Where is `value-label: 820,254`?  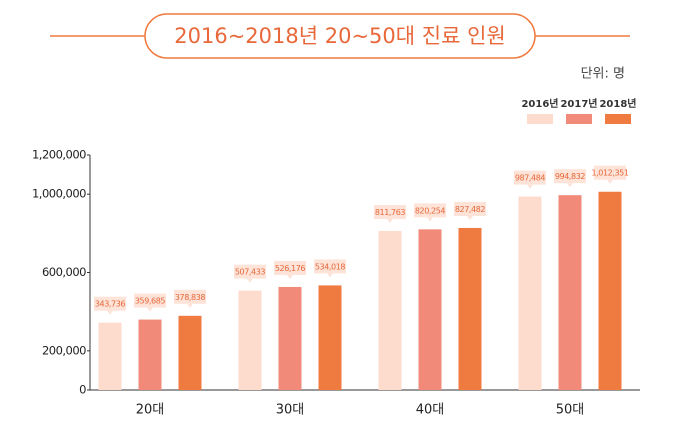 value-label: 820,254 is located at coordinates (430, 210).